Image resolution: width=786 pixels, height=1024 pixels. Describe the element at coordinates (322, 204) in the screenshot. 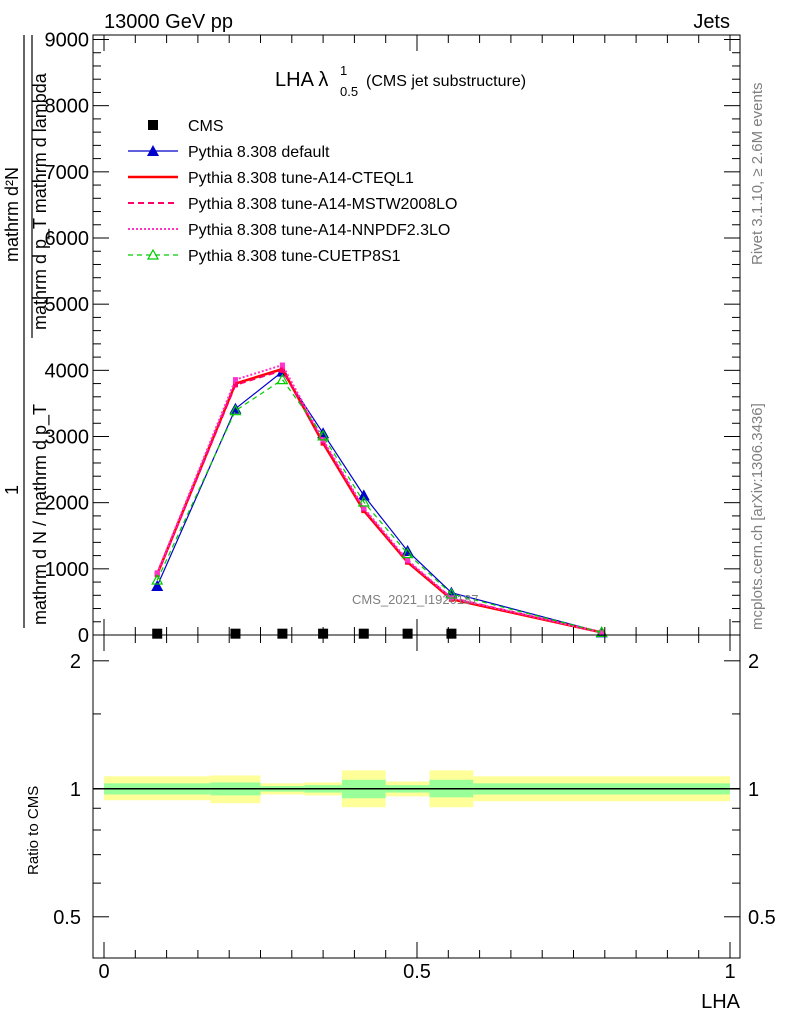

I see `legend-label-mstw: Pythia 8.308 tune-A14-MSTW2008LO` at that location.